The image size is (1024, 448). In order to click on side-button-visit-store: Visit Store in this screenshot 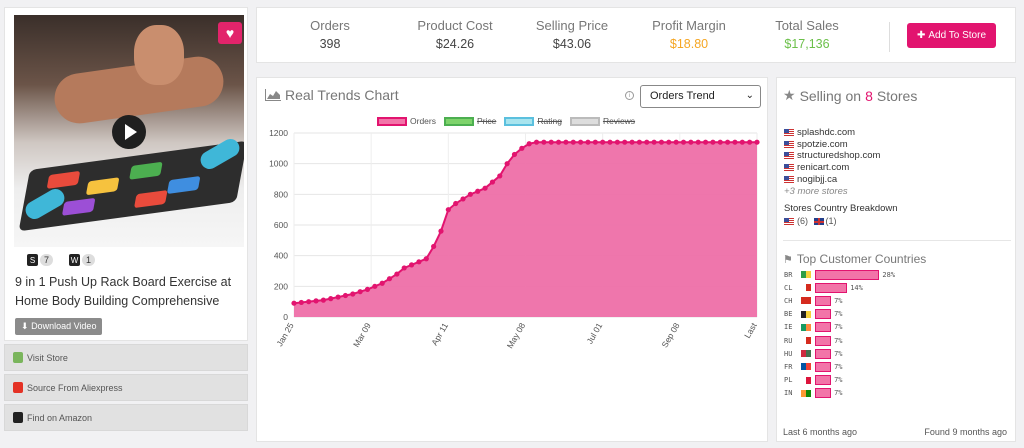, I will do `click(126, 357)`.